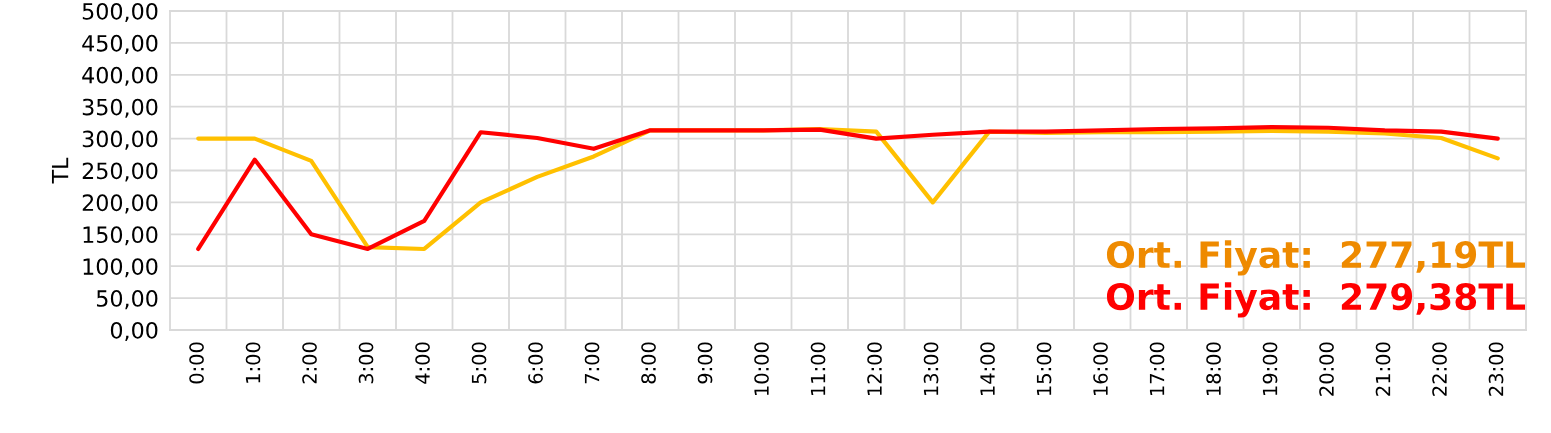 The height and width of the screenshot is (433, 1551). I want to click on y-axis-title: TL, so click(60, 170).